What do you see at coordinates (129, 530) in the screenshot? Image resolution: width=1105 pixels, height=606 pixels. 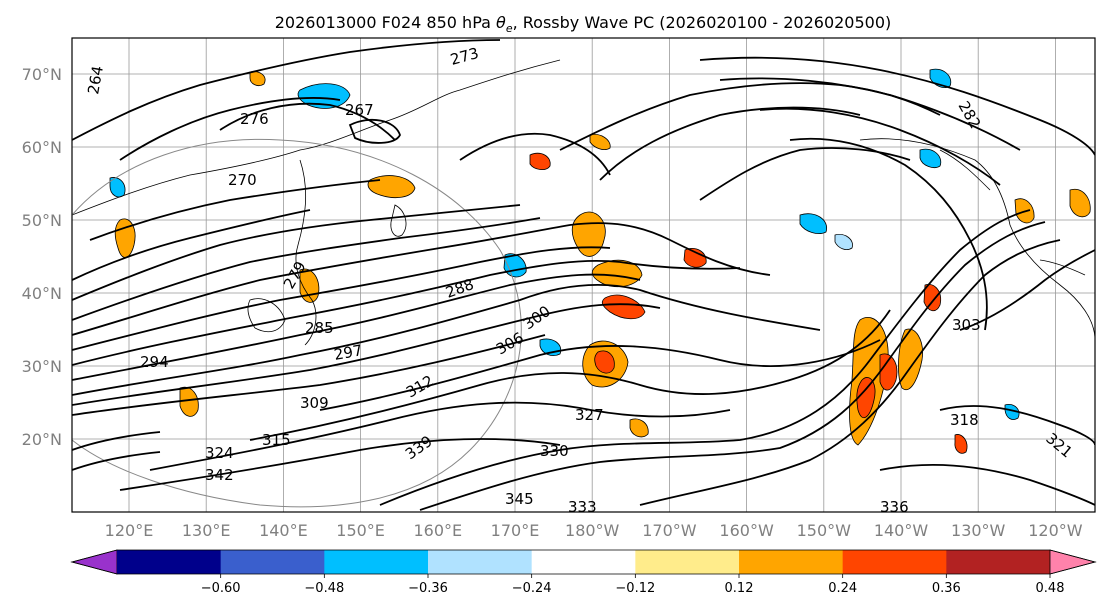 I see `lon-label: 120°E` at bounding box center [129, 530].